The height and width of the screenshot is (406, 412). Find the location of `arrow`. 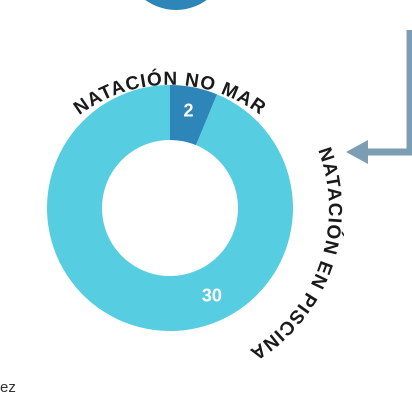

arrow is located at coordinates (388, 93).